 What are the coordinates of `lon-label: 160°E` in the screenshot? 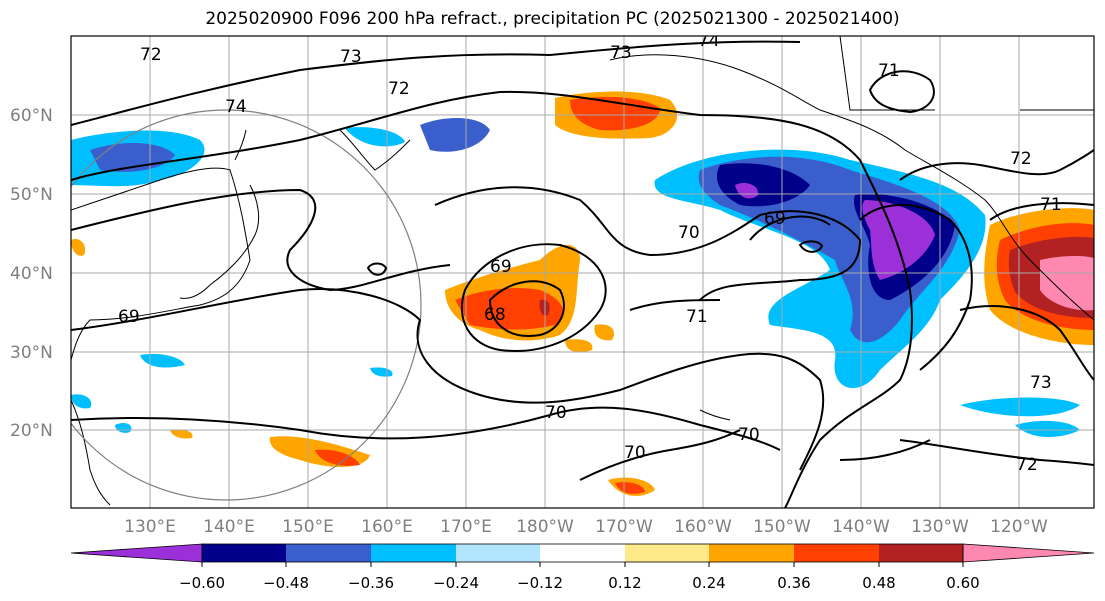 It's located at (387, 527).